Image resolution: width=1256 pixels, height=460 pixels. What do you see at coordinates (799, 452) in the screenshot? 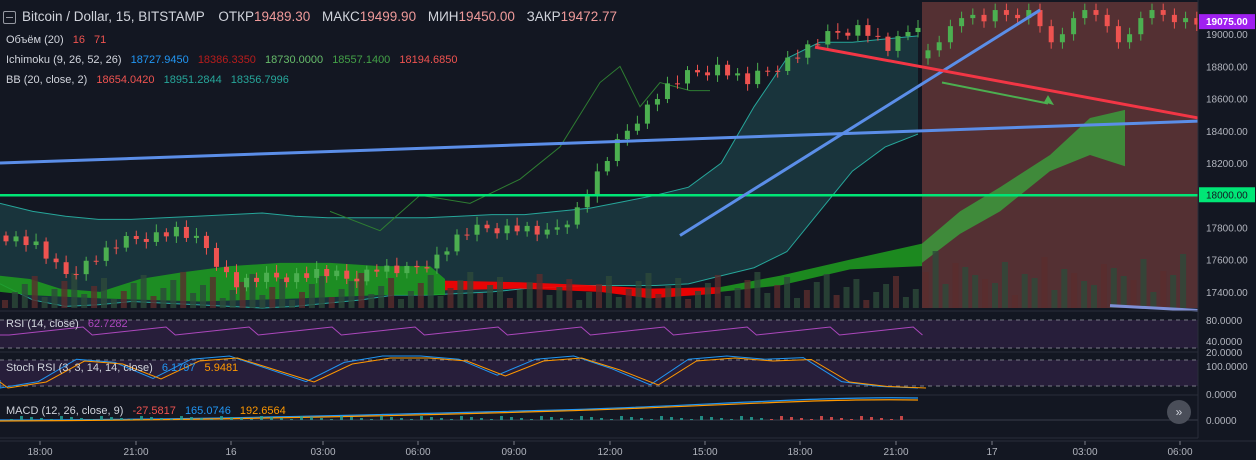
I see `time-tick-label: 18:00` at bounding box center [799, 452].